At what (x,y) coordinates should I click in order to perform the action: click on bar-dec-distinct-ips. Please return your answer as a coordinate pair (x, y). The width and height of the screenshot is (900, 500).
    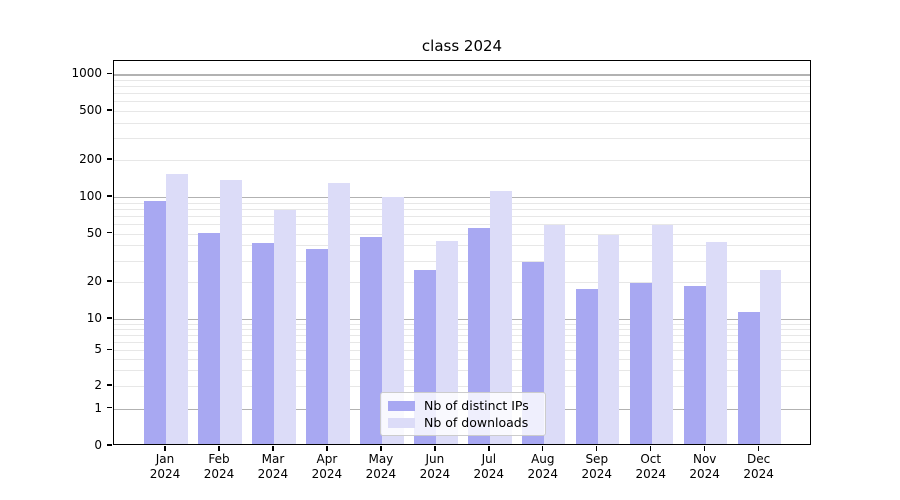
    Looking at the image, I should click on (748, 377).